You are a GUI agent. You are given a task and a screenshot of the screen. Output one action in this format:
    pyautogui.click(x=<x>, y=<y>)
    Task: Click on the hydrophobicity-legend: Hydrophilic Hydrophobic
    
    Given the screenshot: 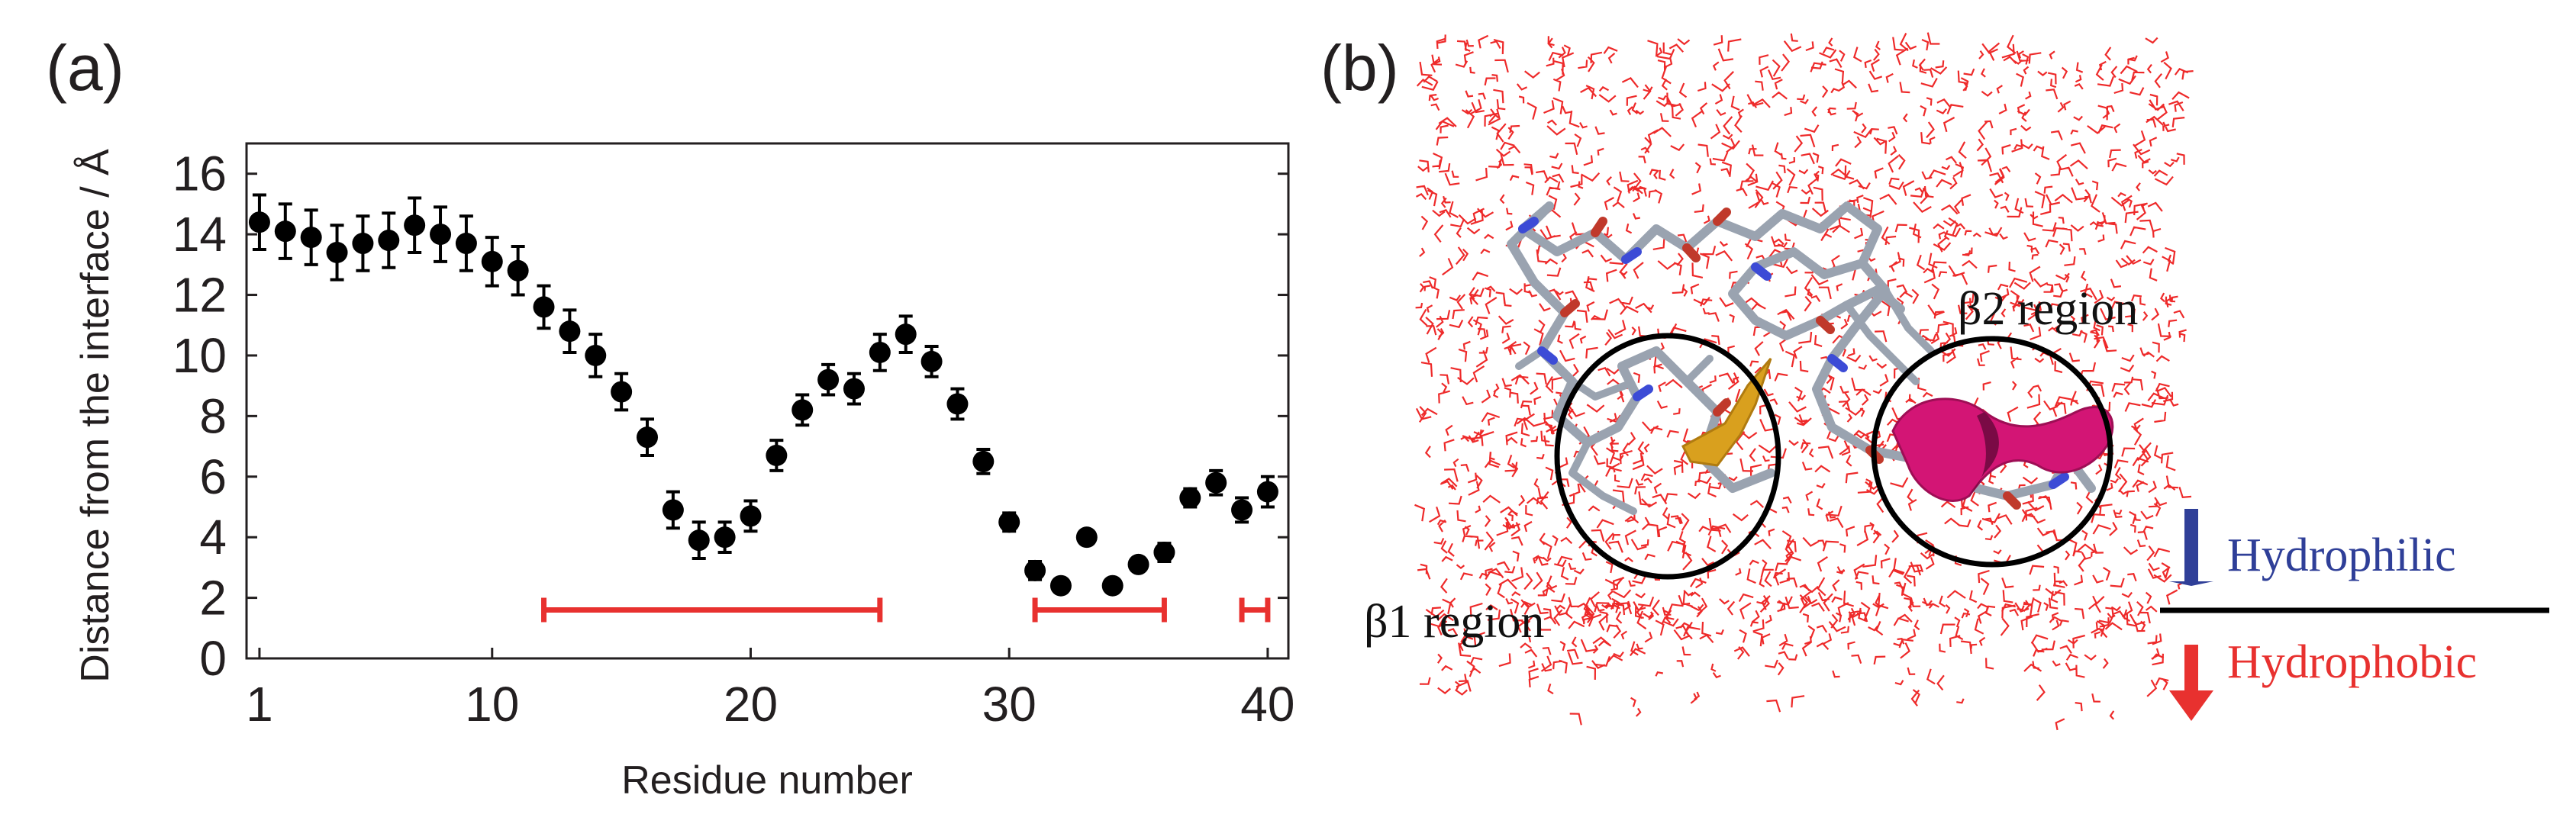 What is the action you would take?
    pyautogui.click(x=2354, y=615)
    